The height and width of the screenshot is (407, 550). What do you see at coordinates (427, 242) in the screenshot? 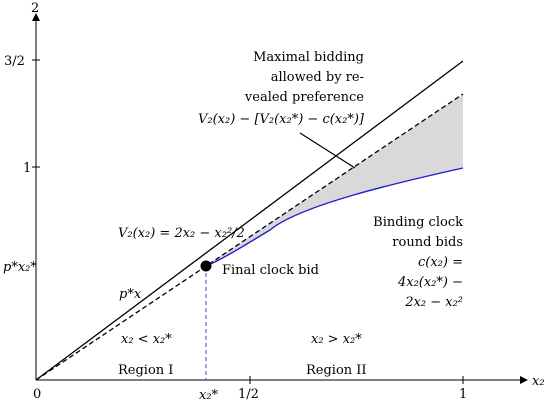
I see `binding-clock-line-2: round bids` at bounding box center [427, 242].